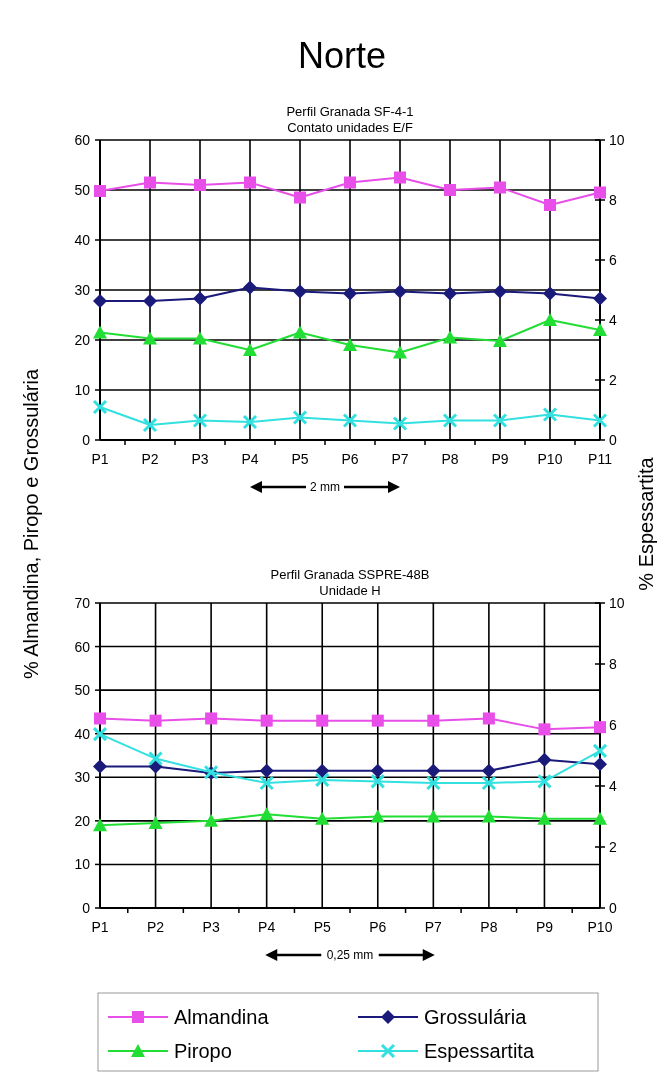 This screenshot has height=1073, width=668. What do you see at coordinates (476, 1017) in the screenshot?
I see `legend-label: Grossulária` at bounding box center [476, 1017].